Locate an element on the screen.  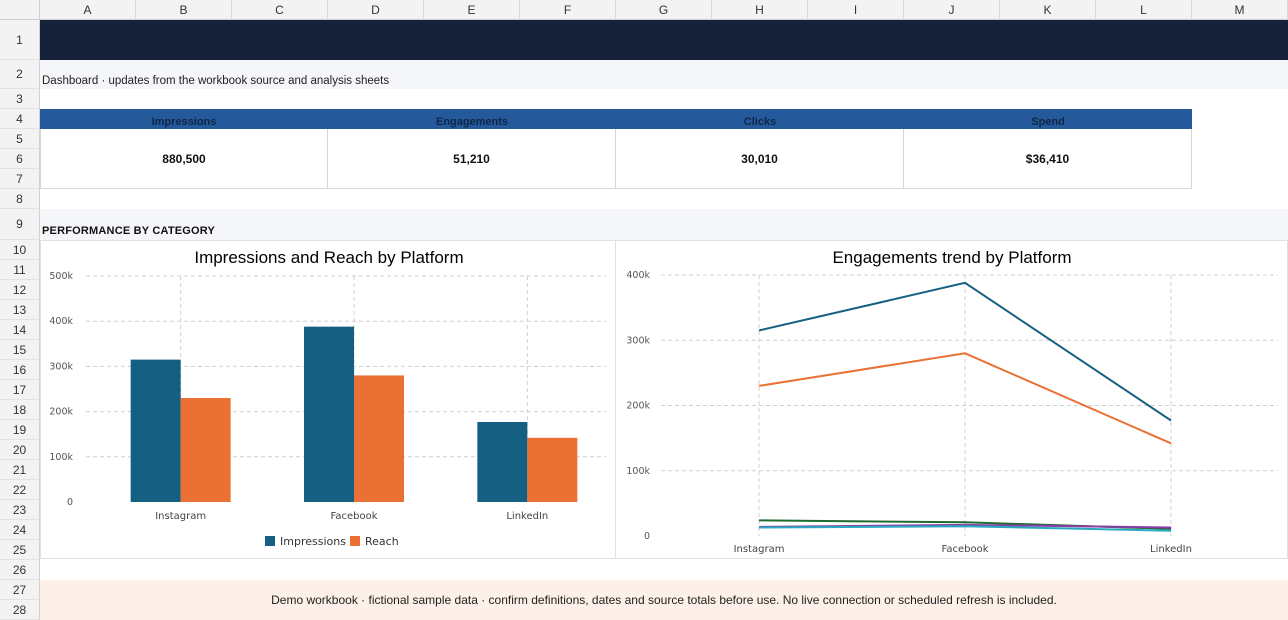
kpi-value-impressions: 880,500 is located at coordinates (184, 159).